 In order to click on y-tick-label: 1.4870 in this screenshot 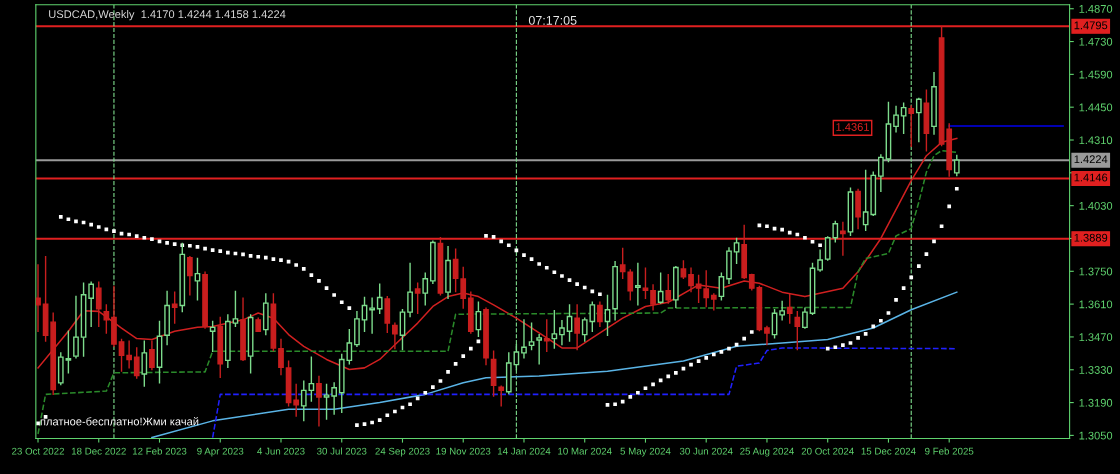, I will do `click(1096, 8)`.